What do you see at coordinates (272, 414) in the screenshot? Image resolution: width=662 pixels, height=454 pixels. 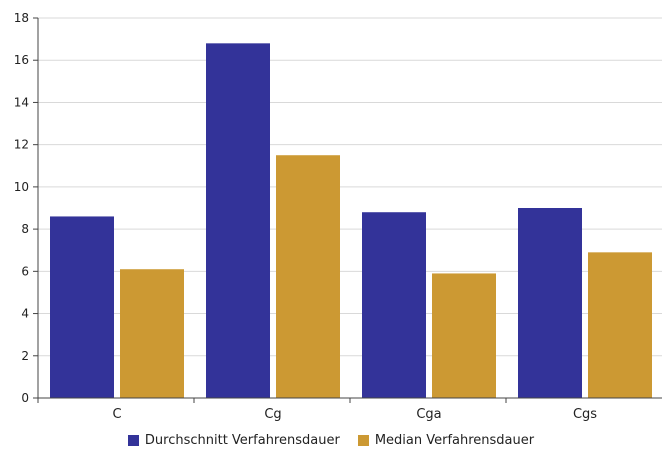 I see `x-tick-label: Cg` at bounding box center [272, 414].